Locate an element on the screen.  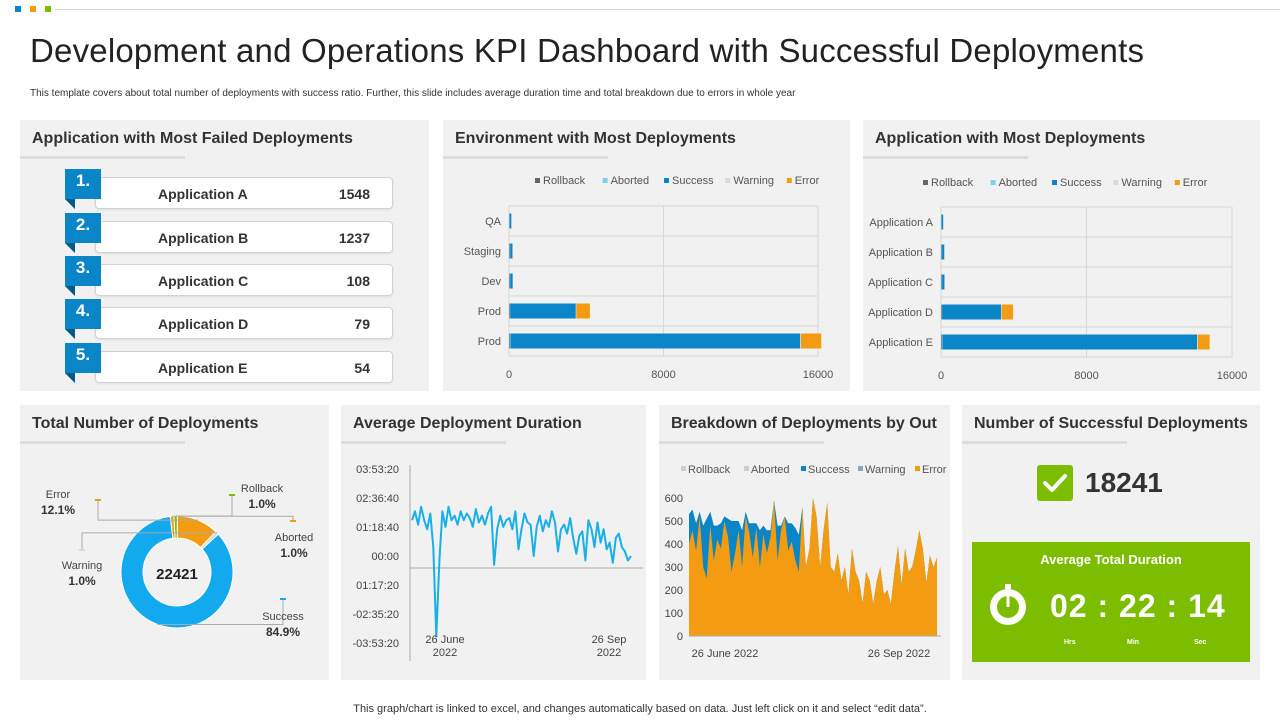
donut-slice-success is located at coordinates (177, 572).